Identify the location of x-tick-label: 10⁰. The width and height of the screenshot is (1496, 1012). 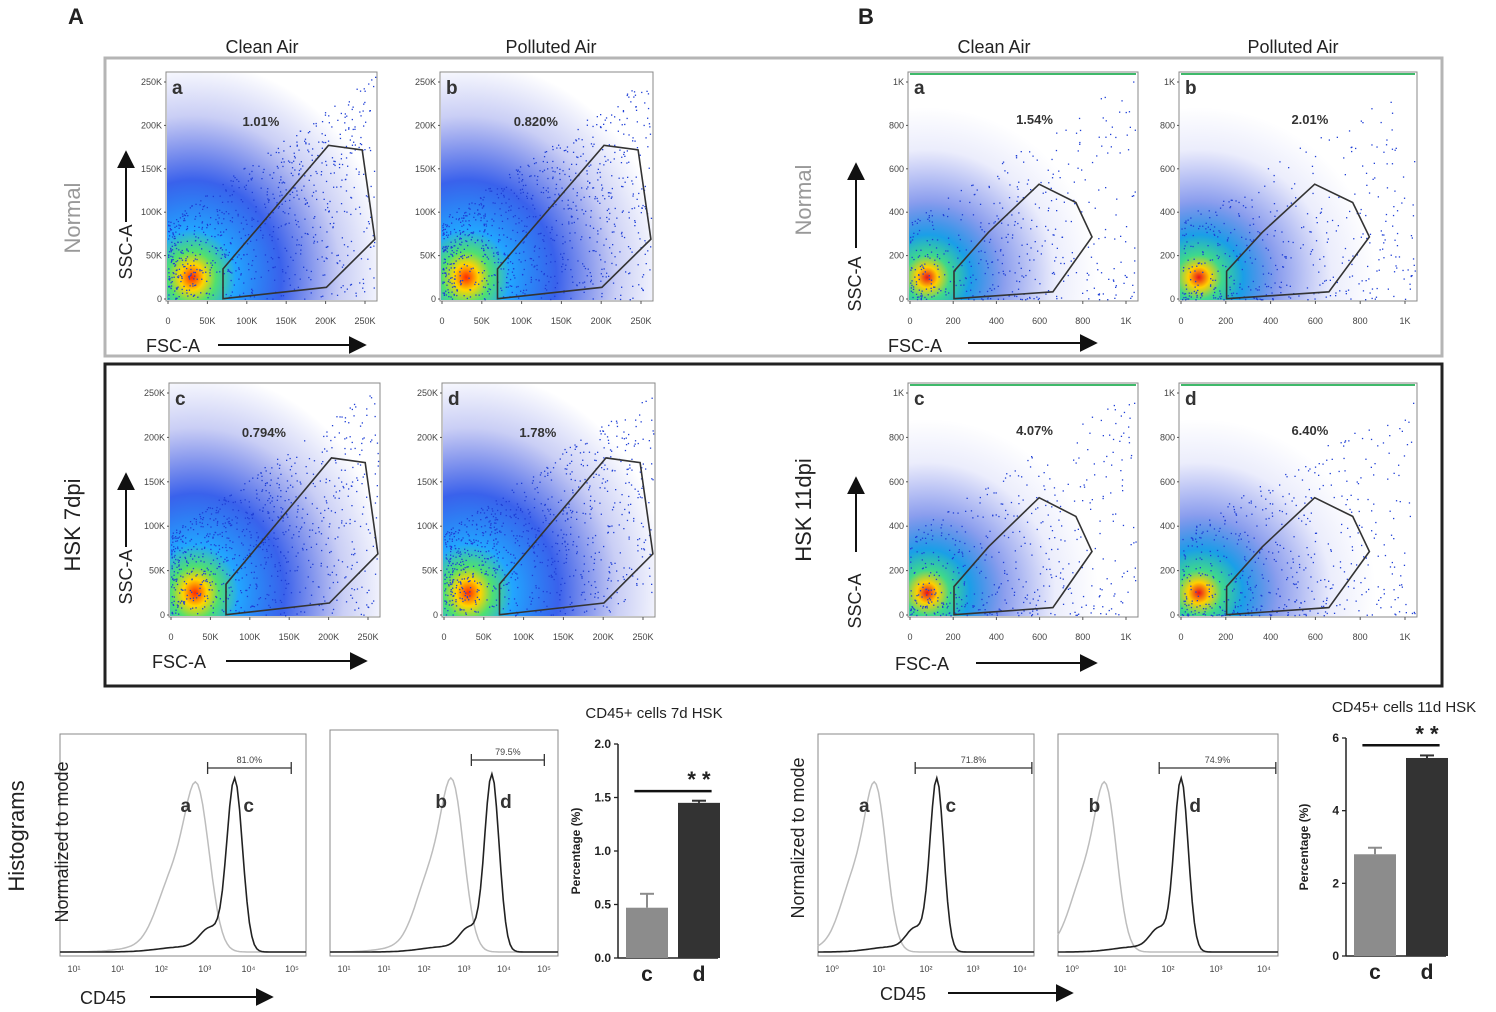
(1072, 969).